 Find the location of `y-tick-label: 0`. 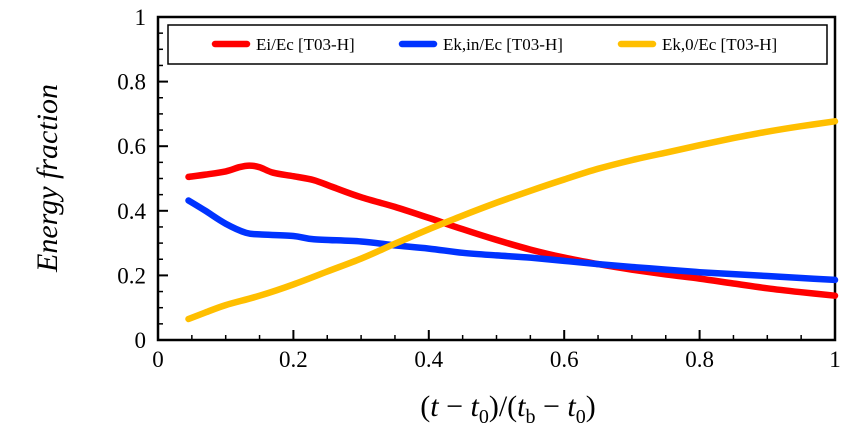

y-tick-label: 0 is located at coordinates (141, 340).